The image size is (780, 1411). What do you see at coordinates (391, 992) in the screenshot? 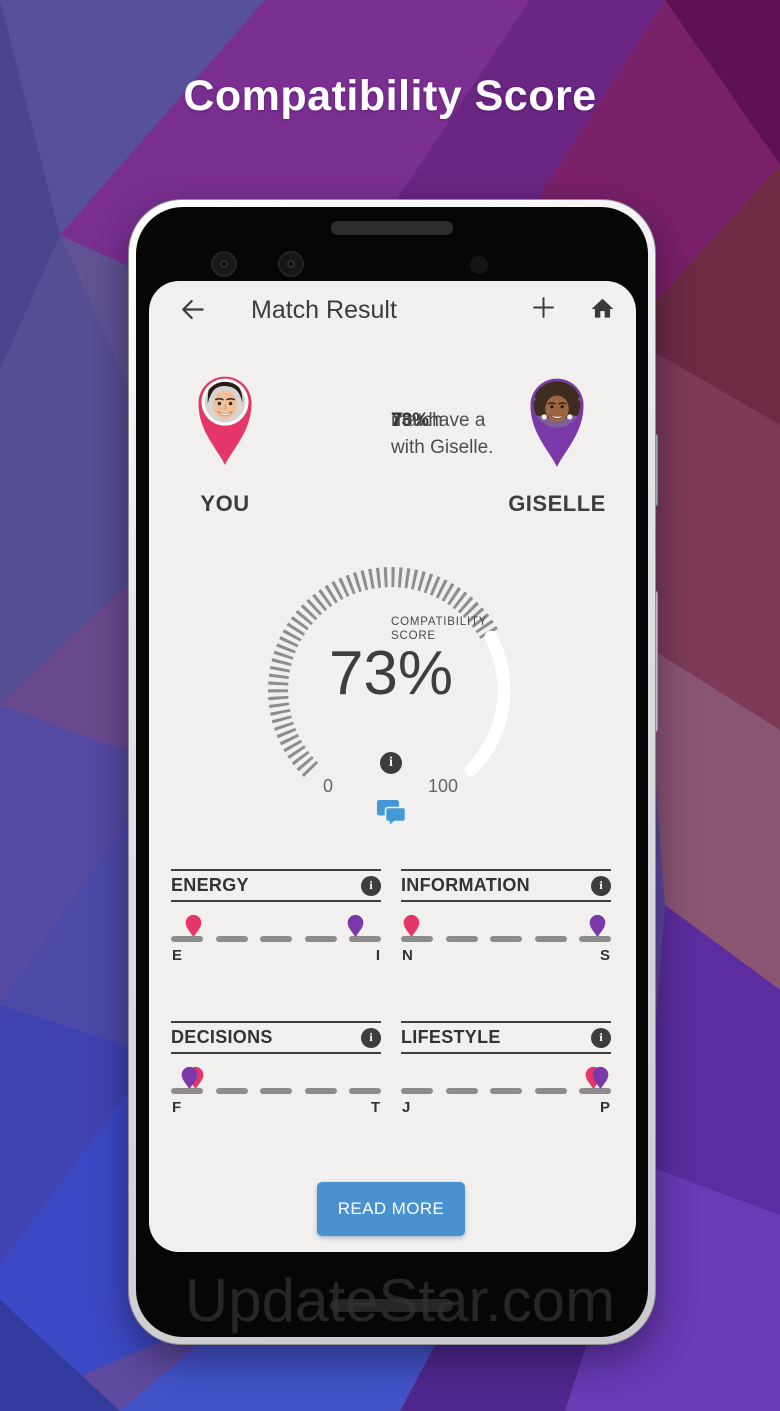
I see `traits-grid: ENERGY E I INFORMATION` at bounding box center [391, 992].